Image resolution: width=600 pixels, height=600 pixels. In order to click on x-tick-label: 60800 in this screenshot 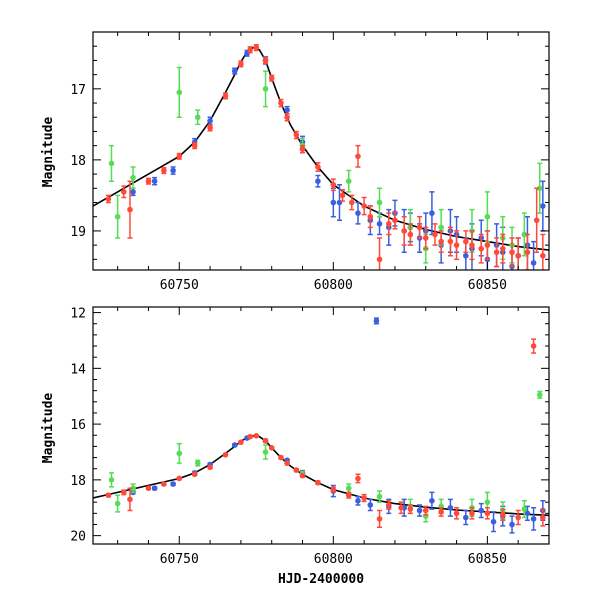, I will do `click(333, 559)`.